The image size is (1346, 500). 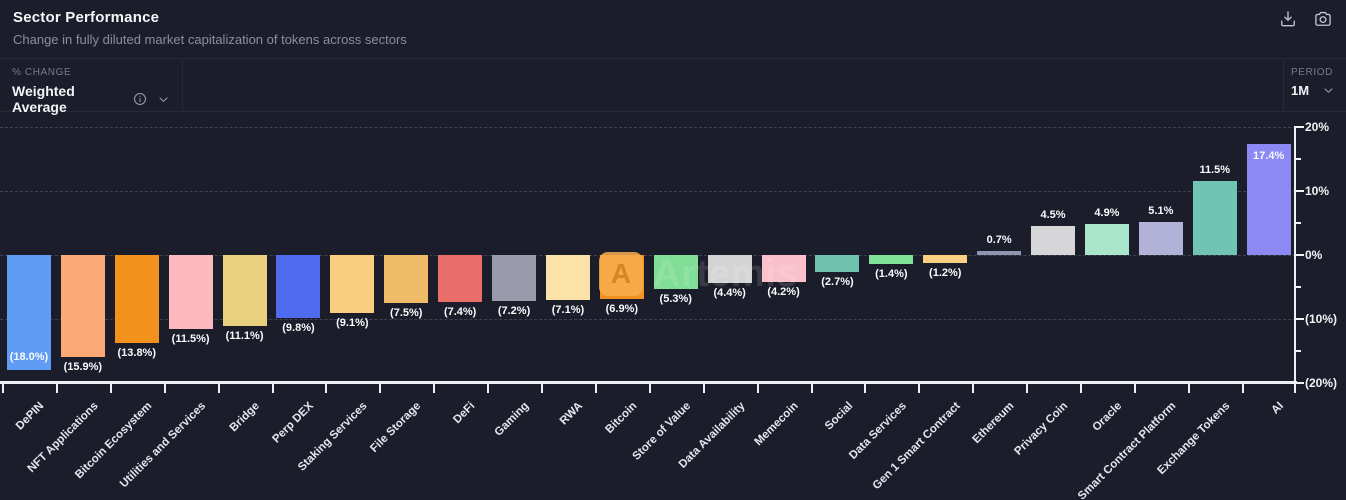 What do you see at coordinates (1305, 19) in the screenshot?
I see `header-toolbar` at bounding box center [1305, 19].